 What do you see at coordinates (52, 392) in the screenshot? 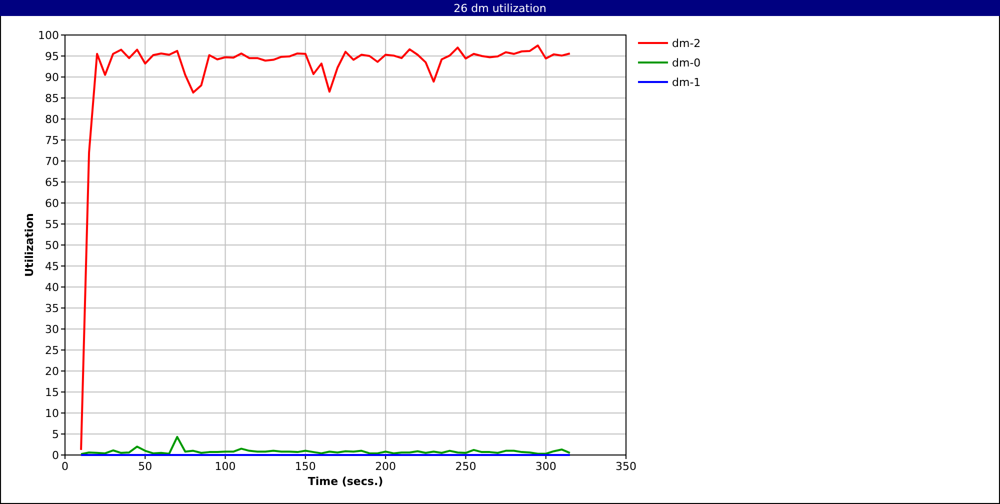
I see `y-tick-label: 15` at bounding box center [52, 392].